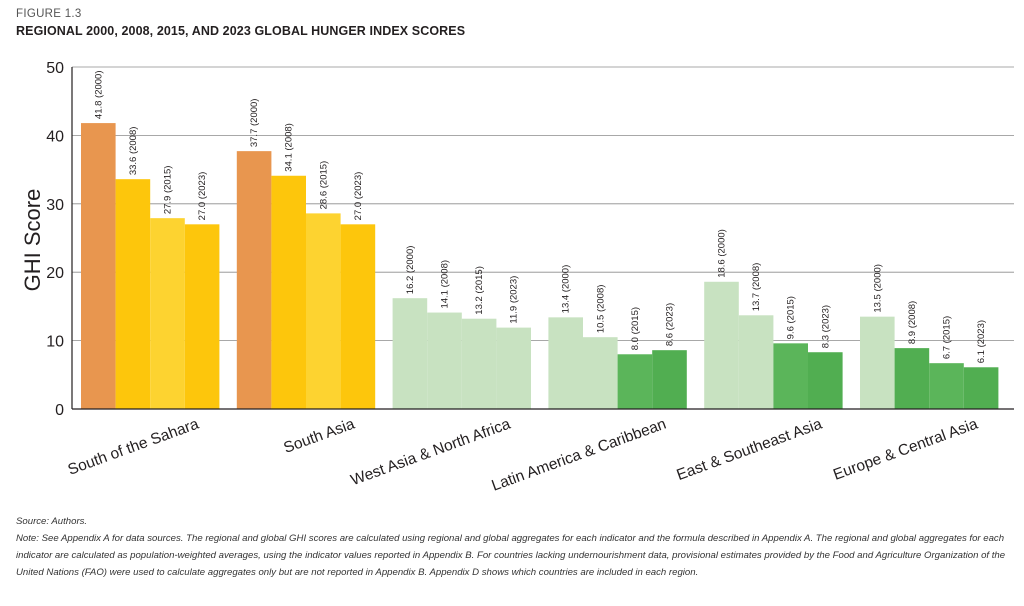  What do you see at coordinates (670, 324) in the screenshot?
I see `data-label: 8.6 (2023)` at bounding box center [670, 324].